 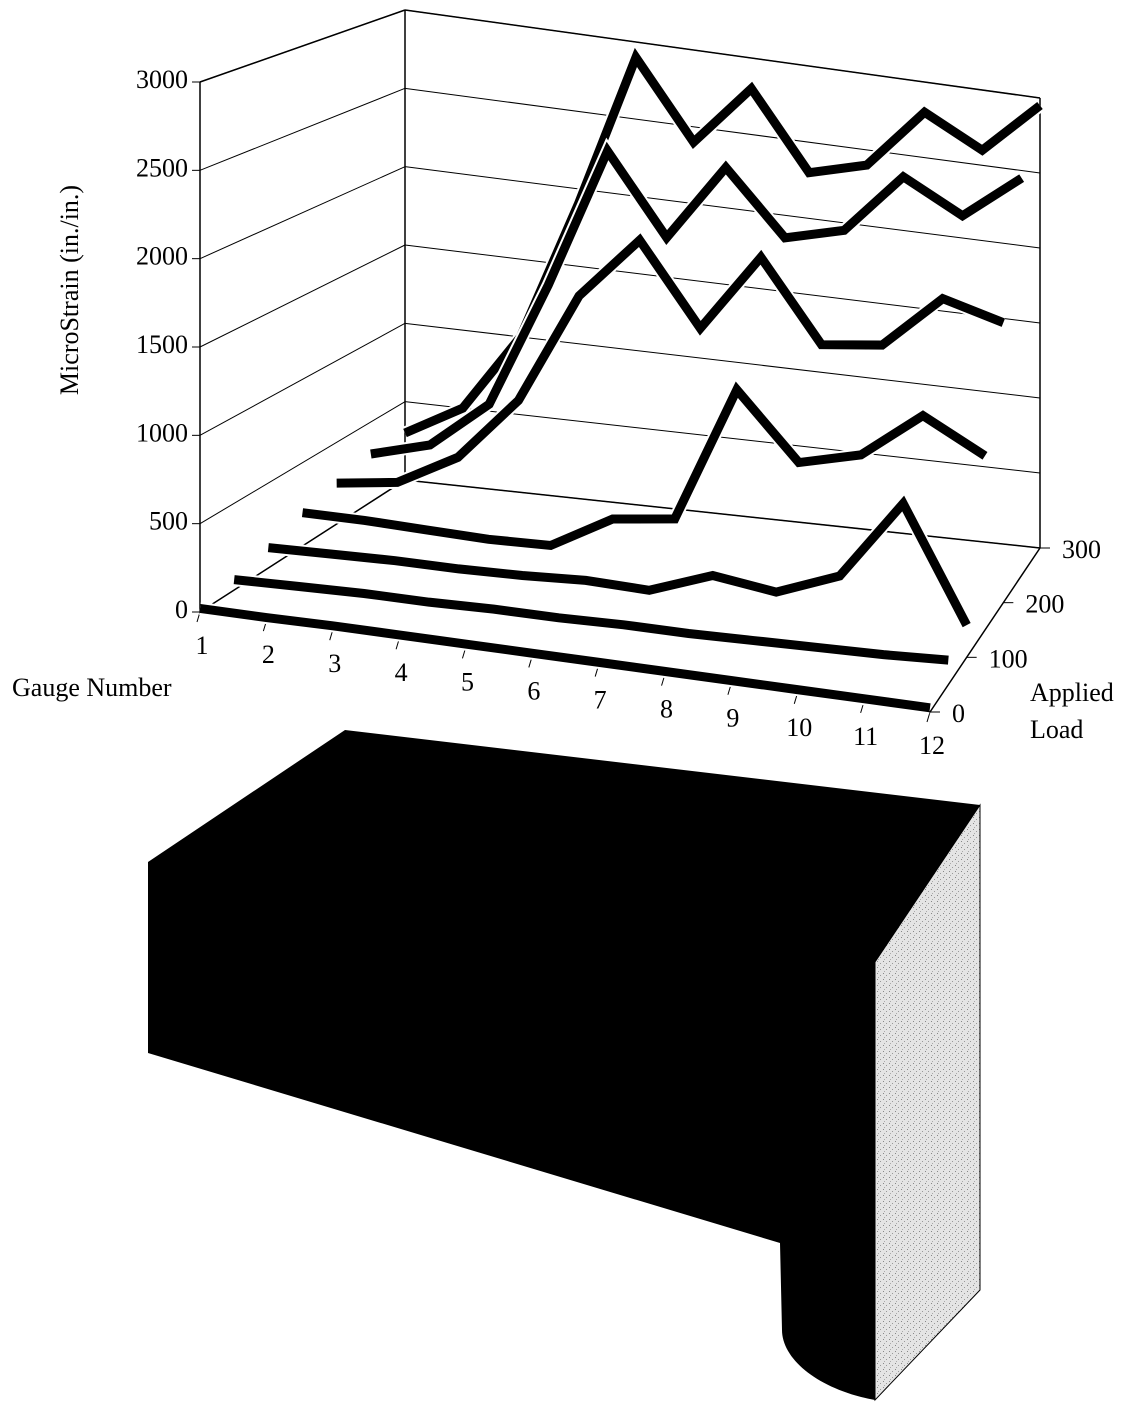 I want to click on x-tick-label: 5, so click(x=467, y=681).